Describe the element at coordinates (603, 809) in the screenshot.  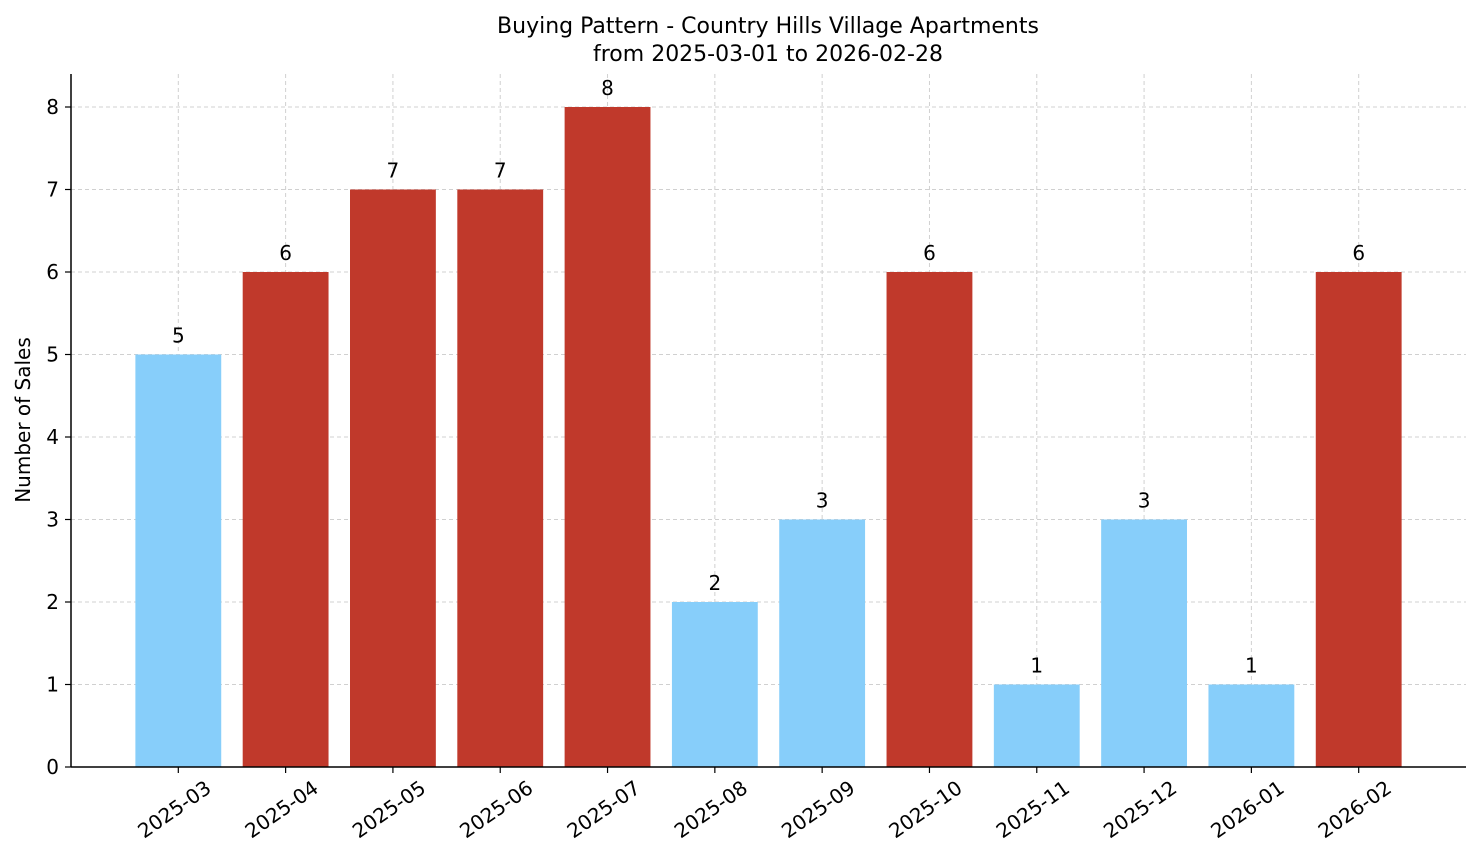
I see `x-tick-label: 2025-07` at that location.